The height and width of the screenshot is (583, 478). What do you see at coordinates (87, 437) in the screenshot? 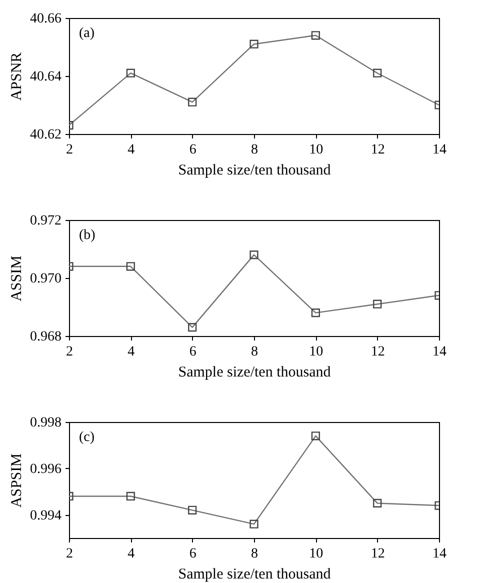
I see `annotation: (c)` at bounding box center [87, 437].